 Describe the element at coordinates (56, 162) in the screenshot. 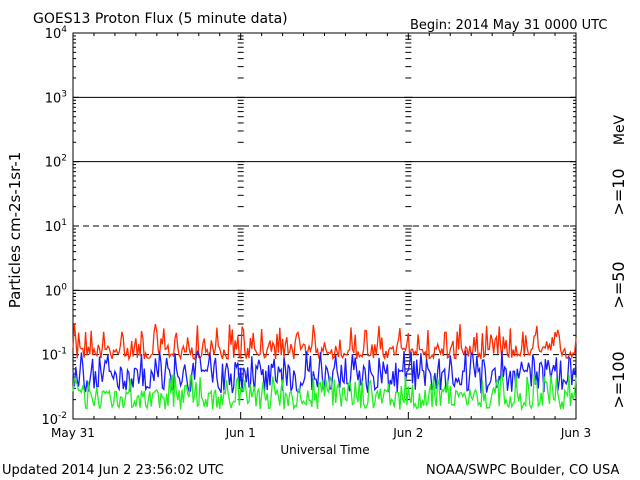

I see `y-tick-label: 10²` at that location.